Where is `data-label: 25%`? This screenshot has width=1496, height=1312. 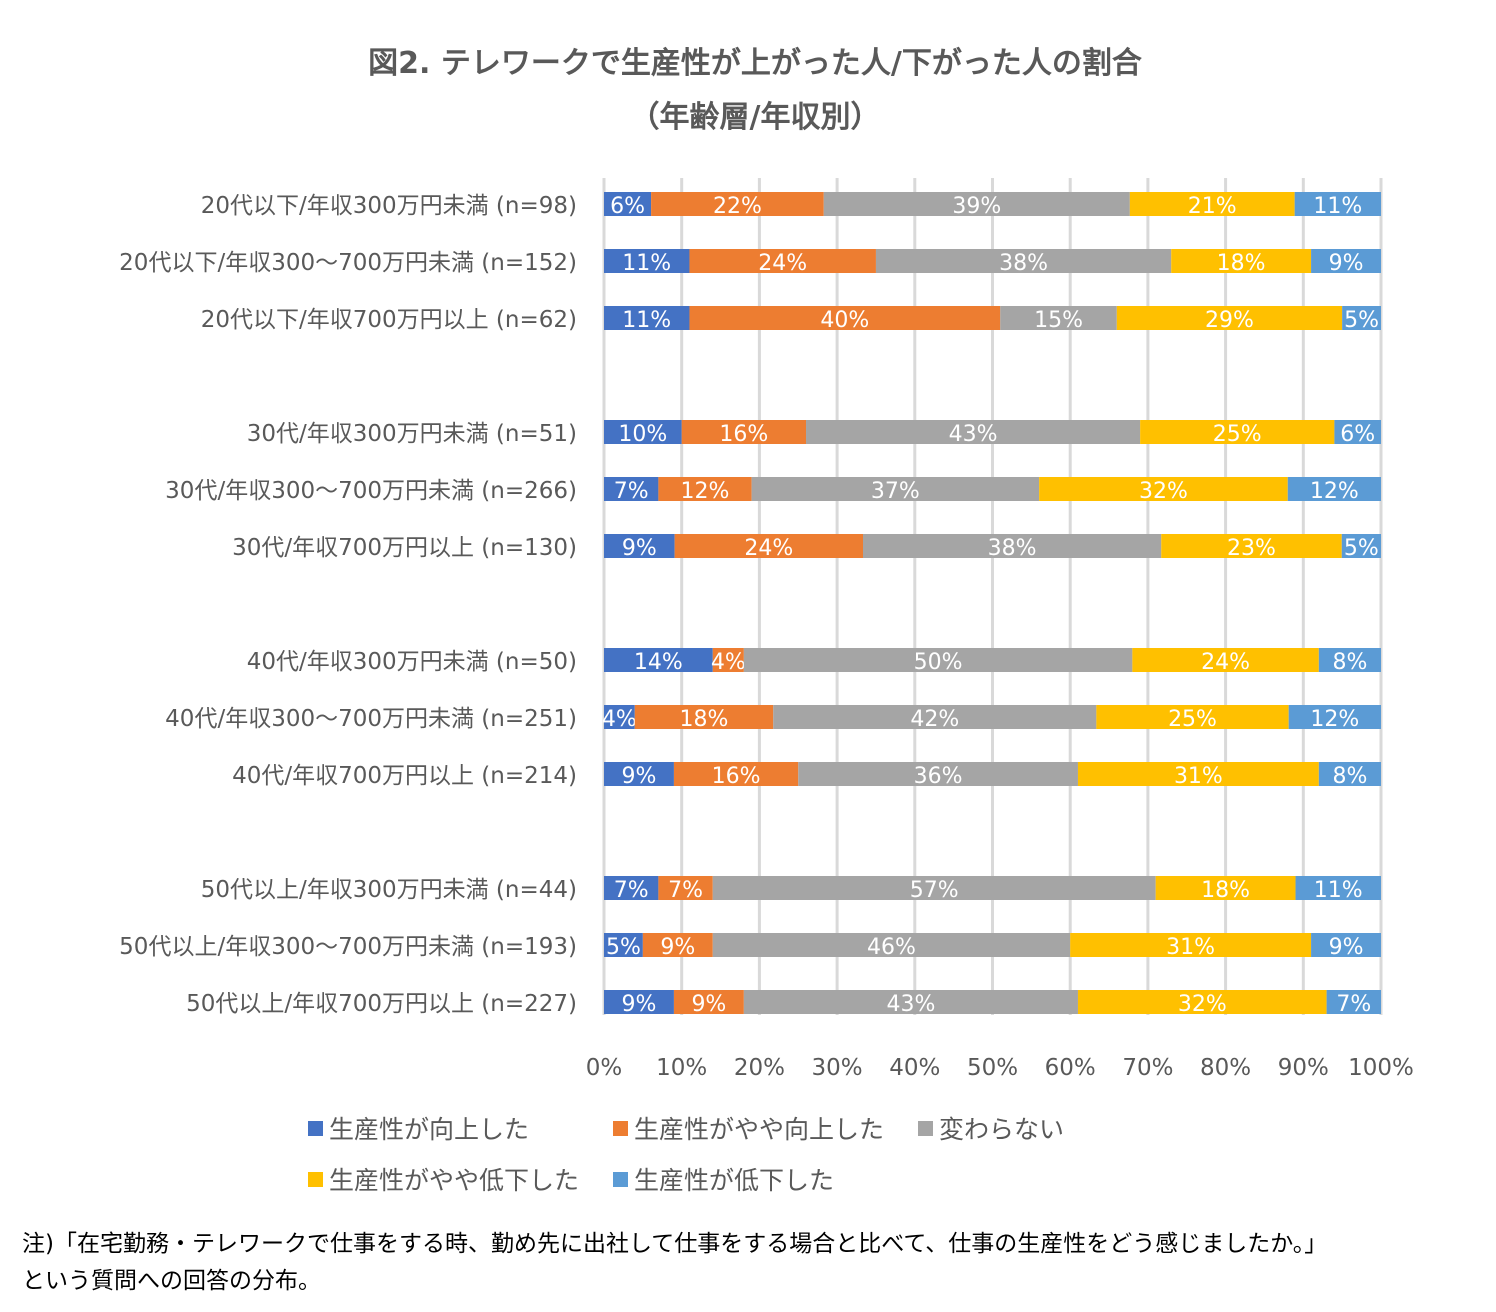
data-label: 25% is located at coordinates (1237, 434).